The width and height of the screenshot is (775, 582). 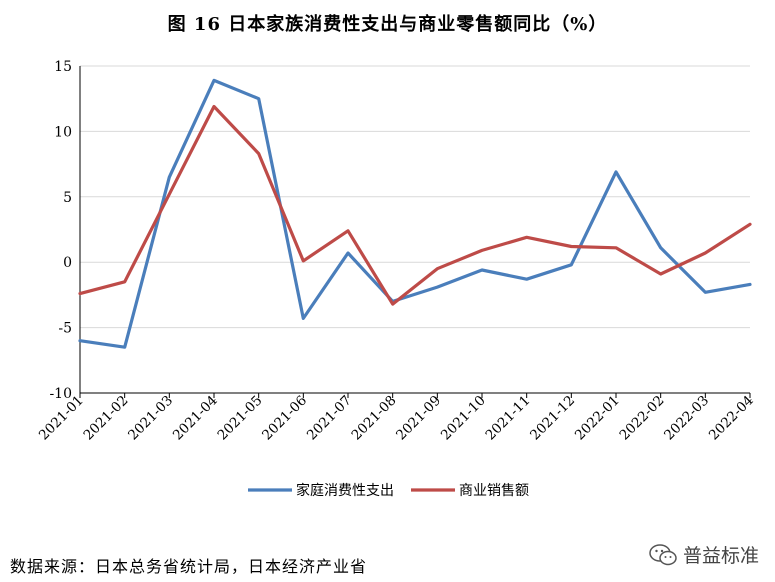 What do you see at coordinates (597, 418) in the screenshot?
I see `x-tick-label: 2022-01` at bounding box center [597, 418].